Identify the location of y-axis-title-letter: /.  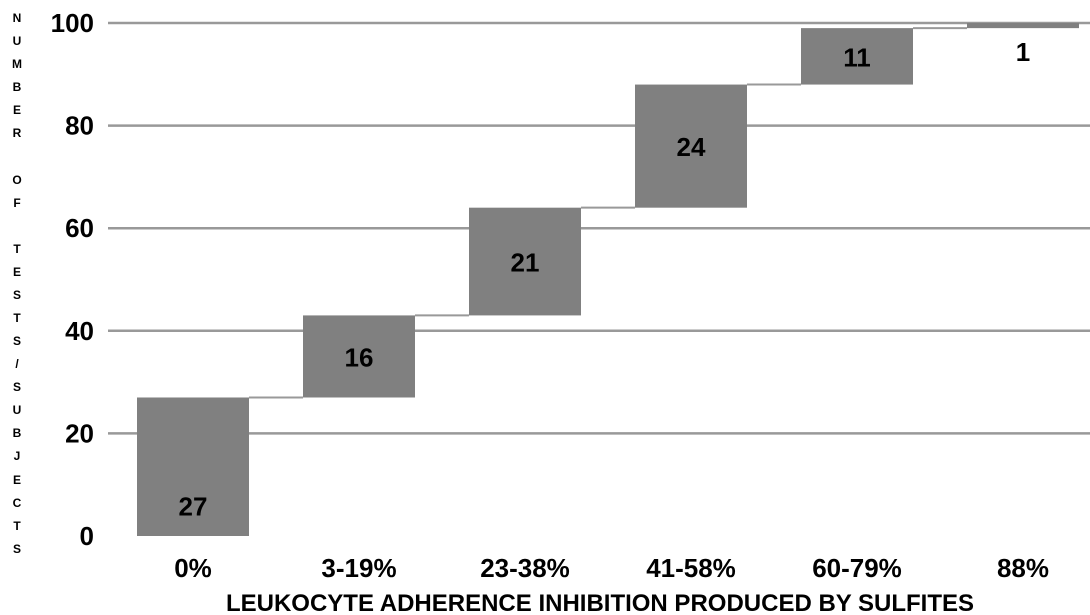
(17, 364).